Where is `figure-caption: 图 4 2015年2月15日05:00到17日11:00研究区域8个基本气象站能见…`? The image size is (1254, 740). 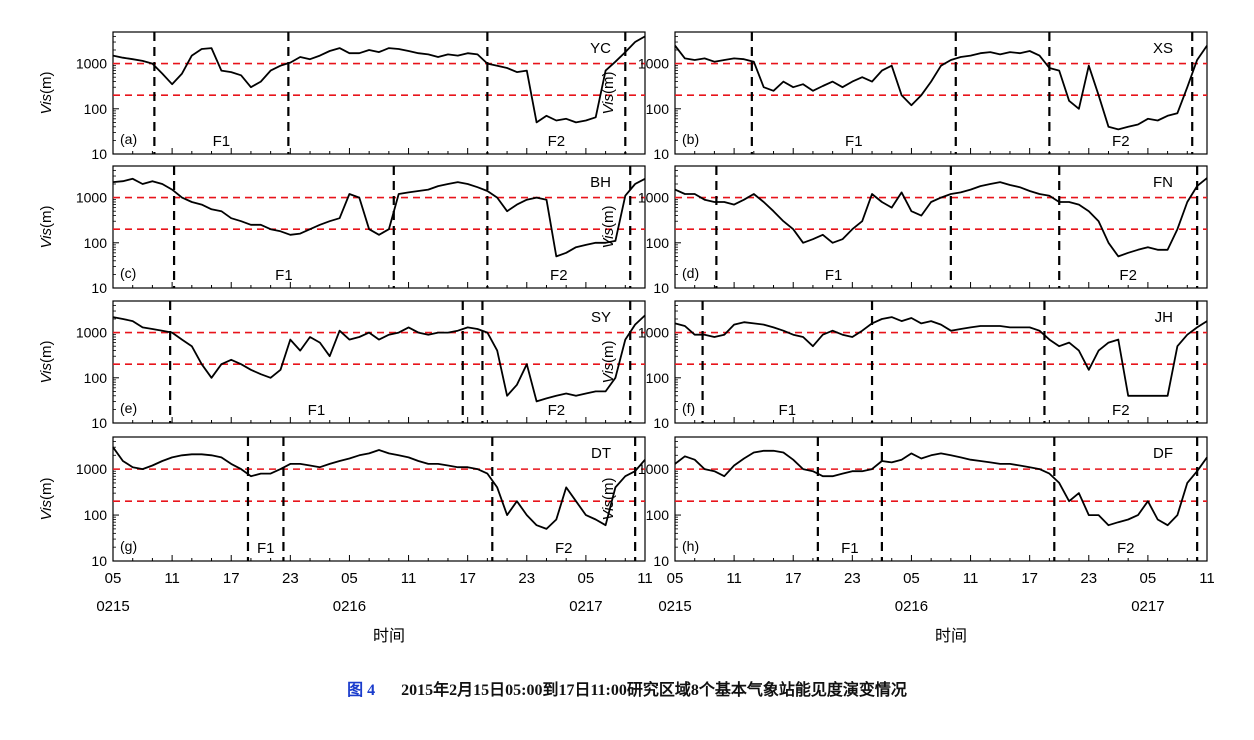 figure-caption: 图 4 2015年2月15日05:00到17日11:00研究区域8个基本气象站能见… is located at coordinates (627, 688).